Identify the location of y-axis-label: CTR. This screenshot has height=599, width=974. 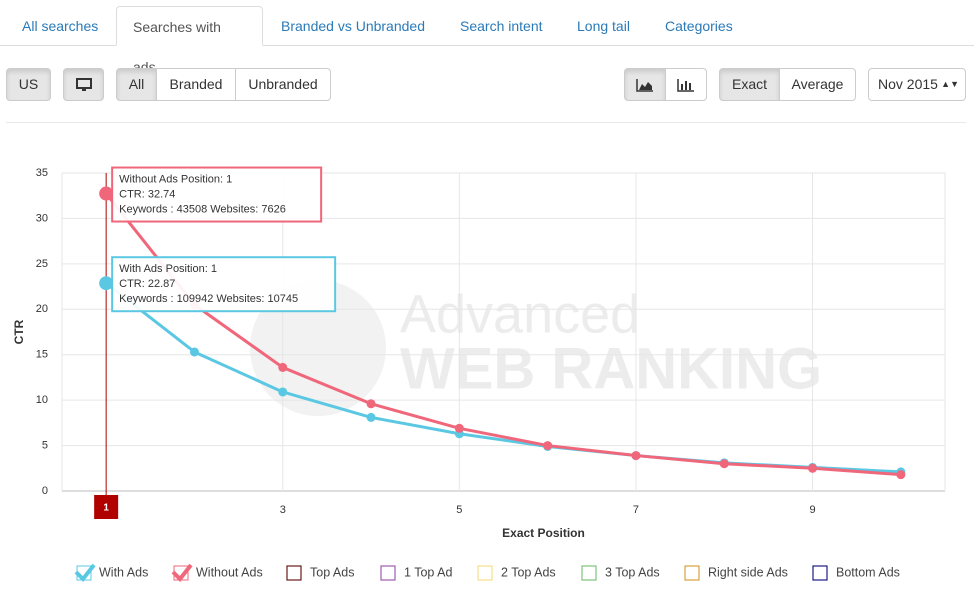
(19, 331).